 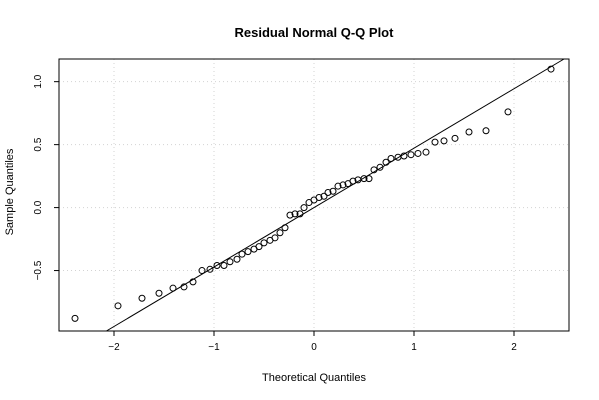 I want to click on y-axis: −0.5 0.0 0.5 1.0, so click(x=46, y=177).